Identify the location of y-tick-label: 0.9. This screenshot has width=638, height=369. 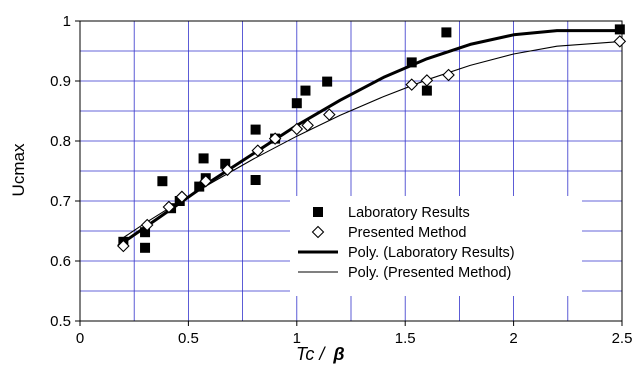
(60, 81).